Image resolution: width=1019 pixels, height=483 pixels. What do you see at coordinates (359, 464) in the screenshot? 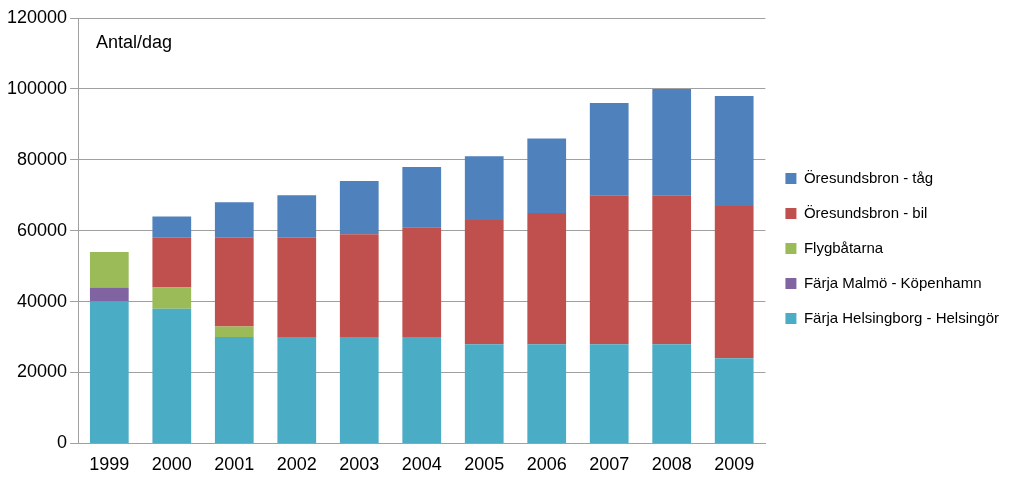
I see `x-tick-label: 2003` at bounding box center [359, 464].